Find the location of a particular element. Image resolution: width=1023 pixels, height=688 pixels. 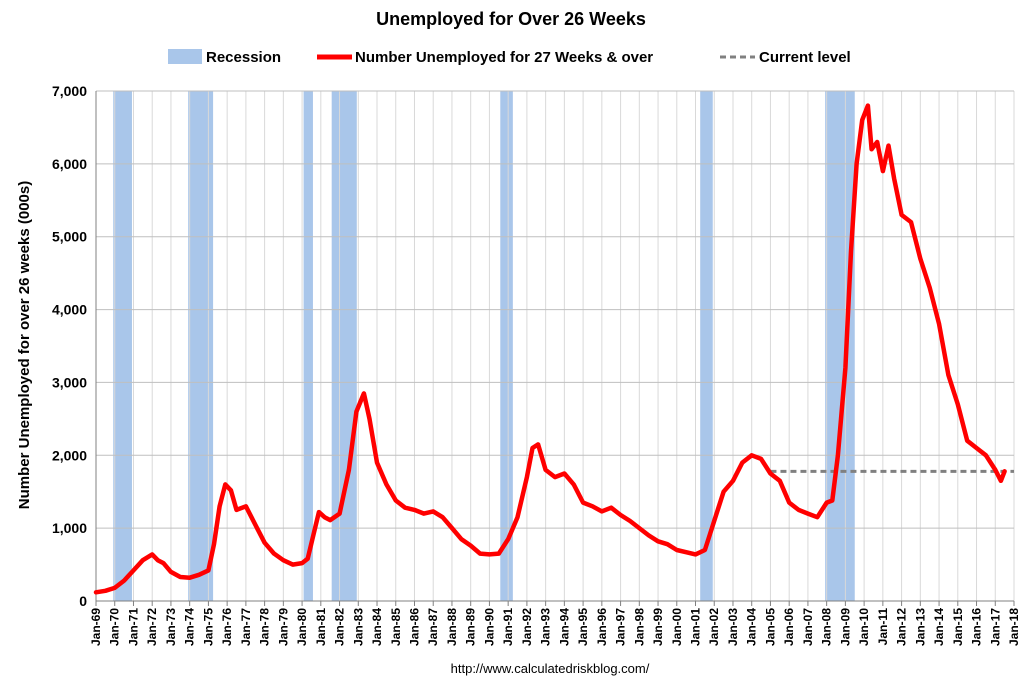

y-tick-label: 4,000 is located at coordinates (69, 310).